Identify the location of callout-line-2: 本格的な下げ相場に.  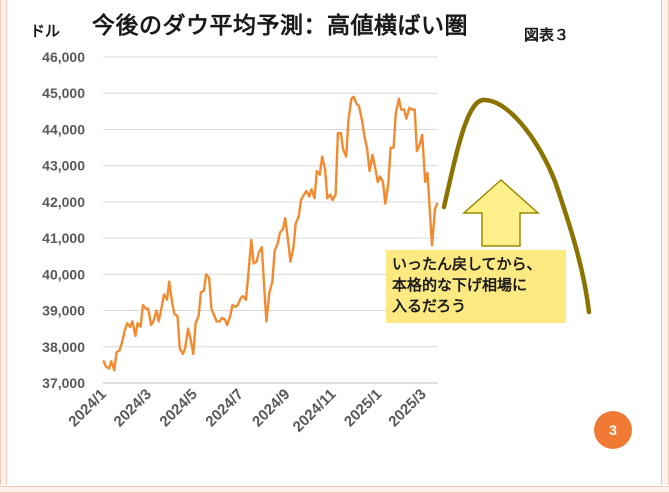
(460, 285).